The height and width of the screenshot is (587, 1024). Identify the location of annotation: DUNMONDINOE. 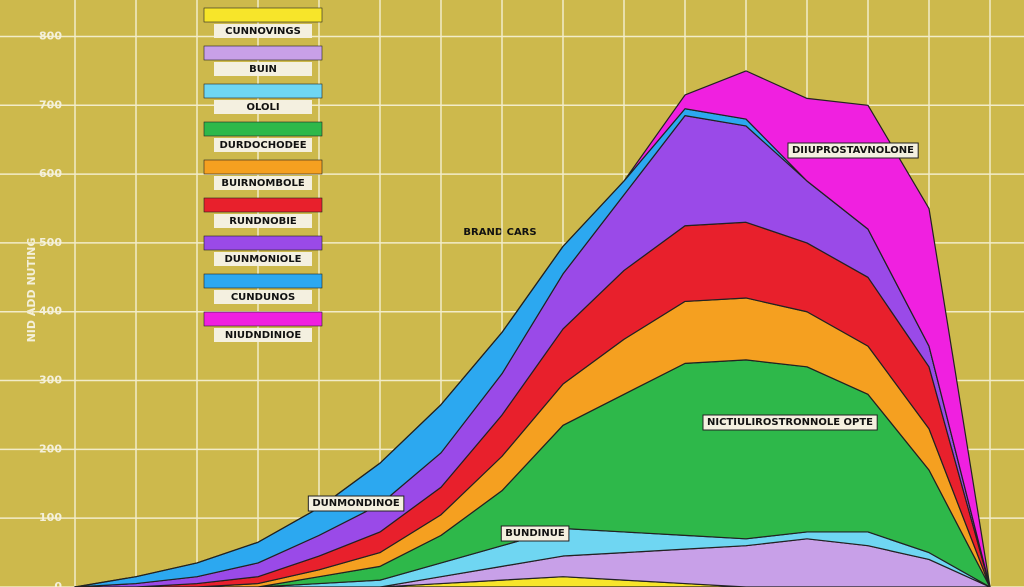
(356, 503).